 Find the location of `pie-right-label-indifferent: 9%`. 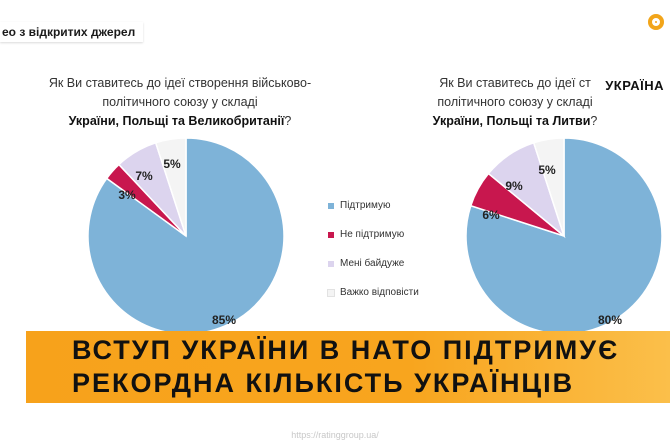

pie-right-label-indifferent: 9% is located at coordinates (514, 186).